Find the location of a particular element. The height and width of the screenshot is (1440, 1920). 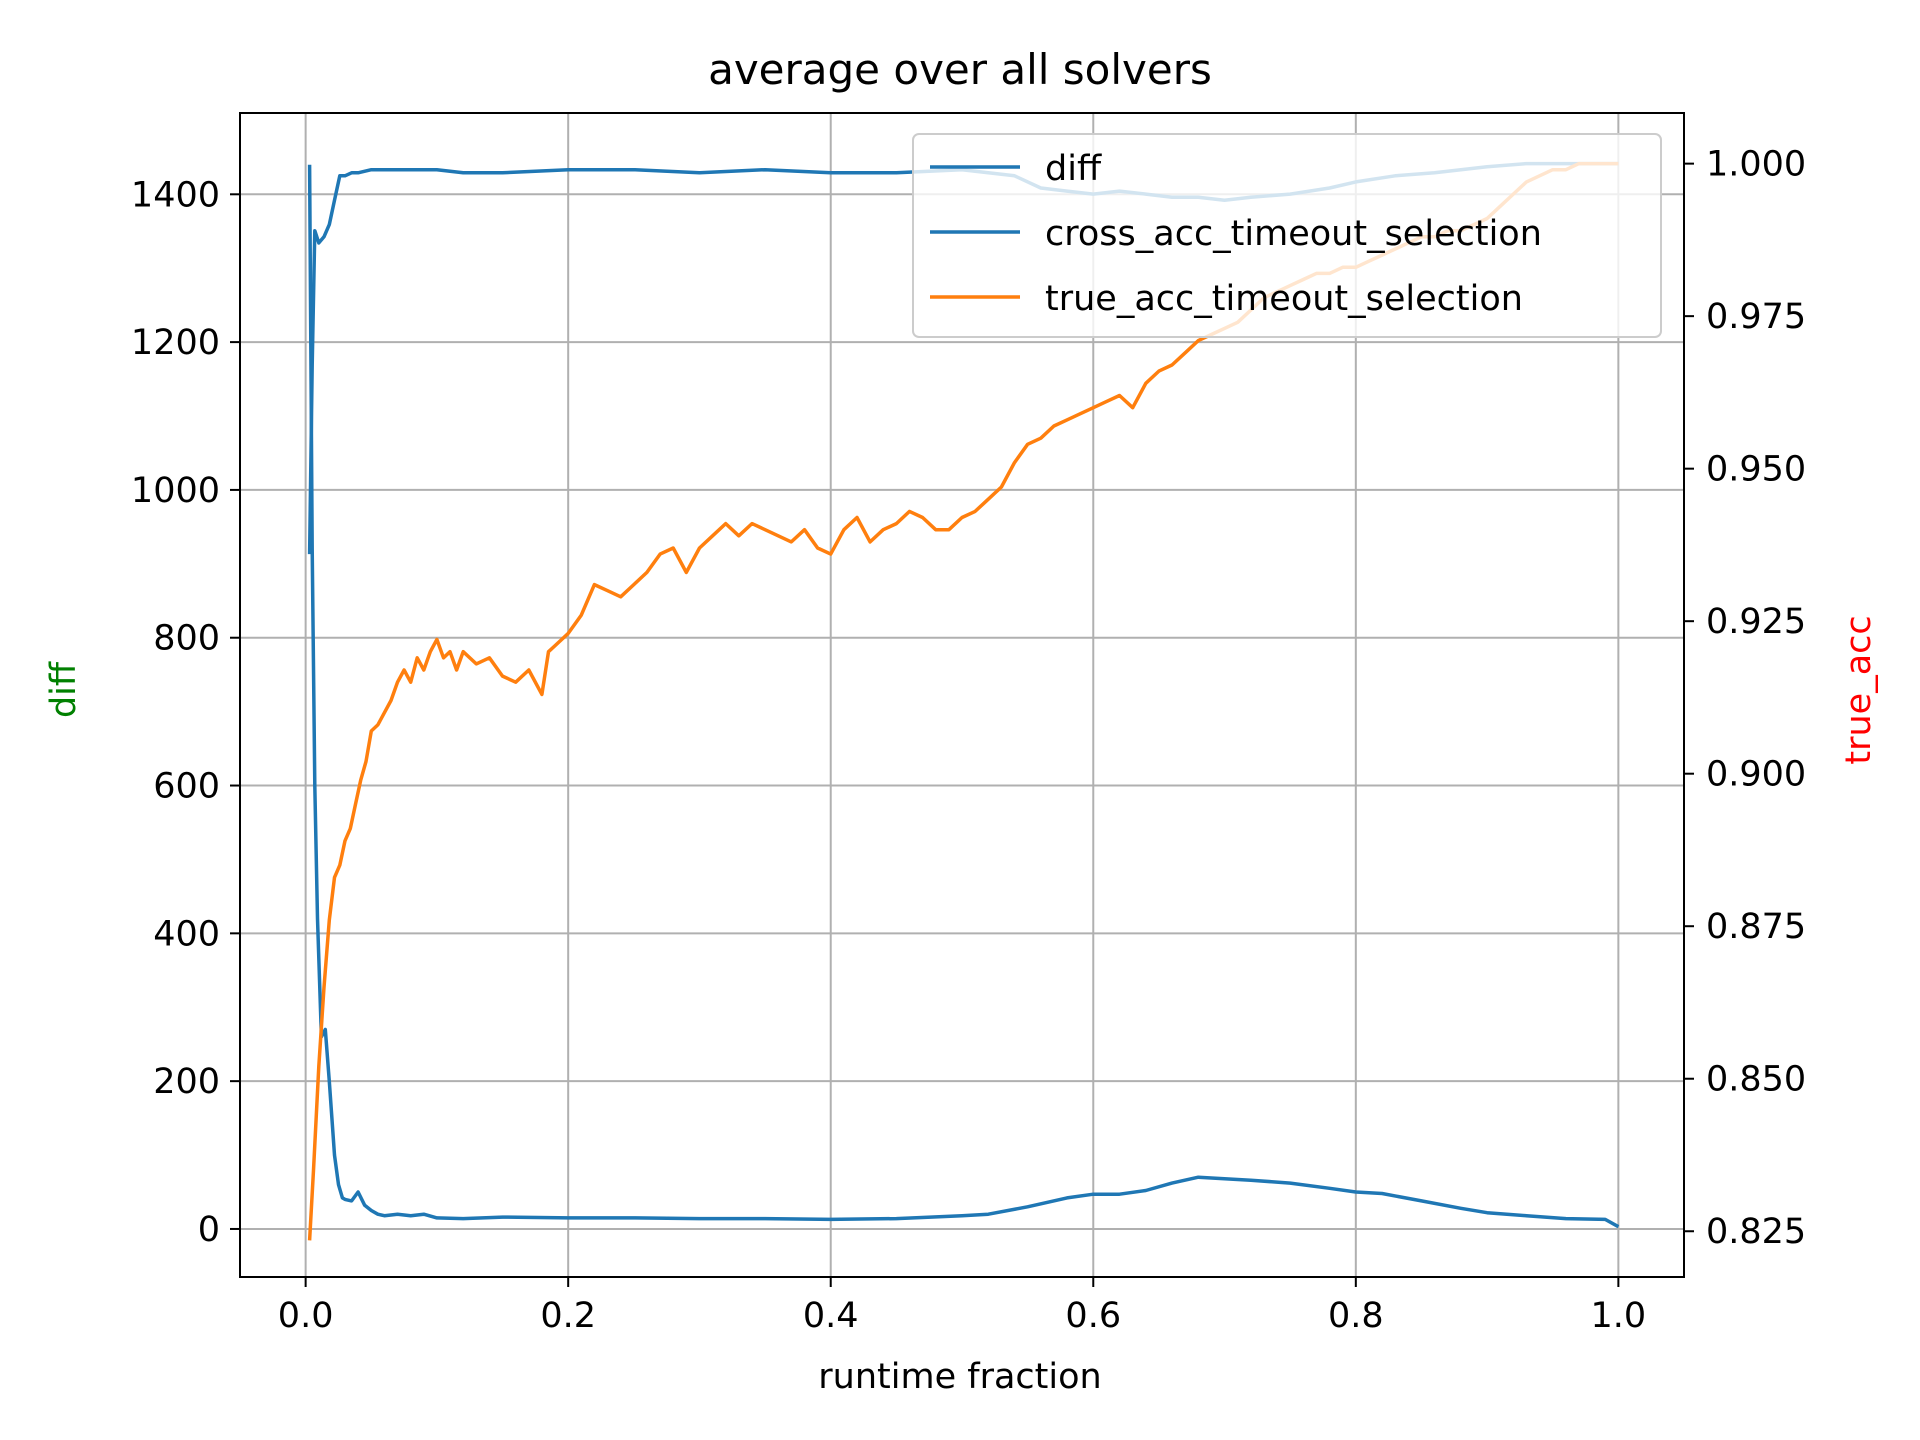

y2-tick-label: 0.825 is located at coordinates (1756, 1232).